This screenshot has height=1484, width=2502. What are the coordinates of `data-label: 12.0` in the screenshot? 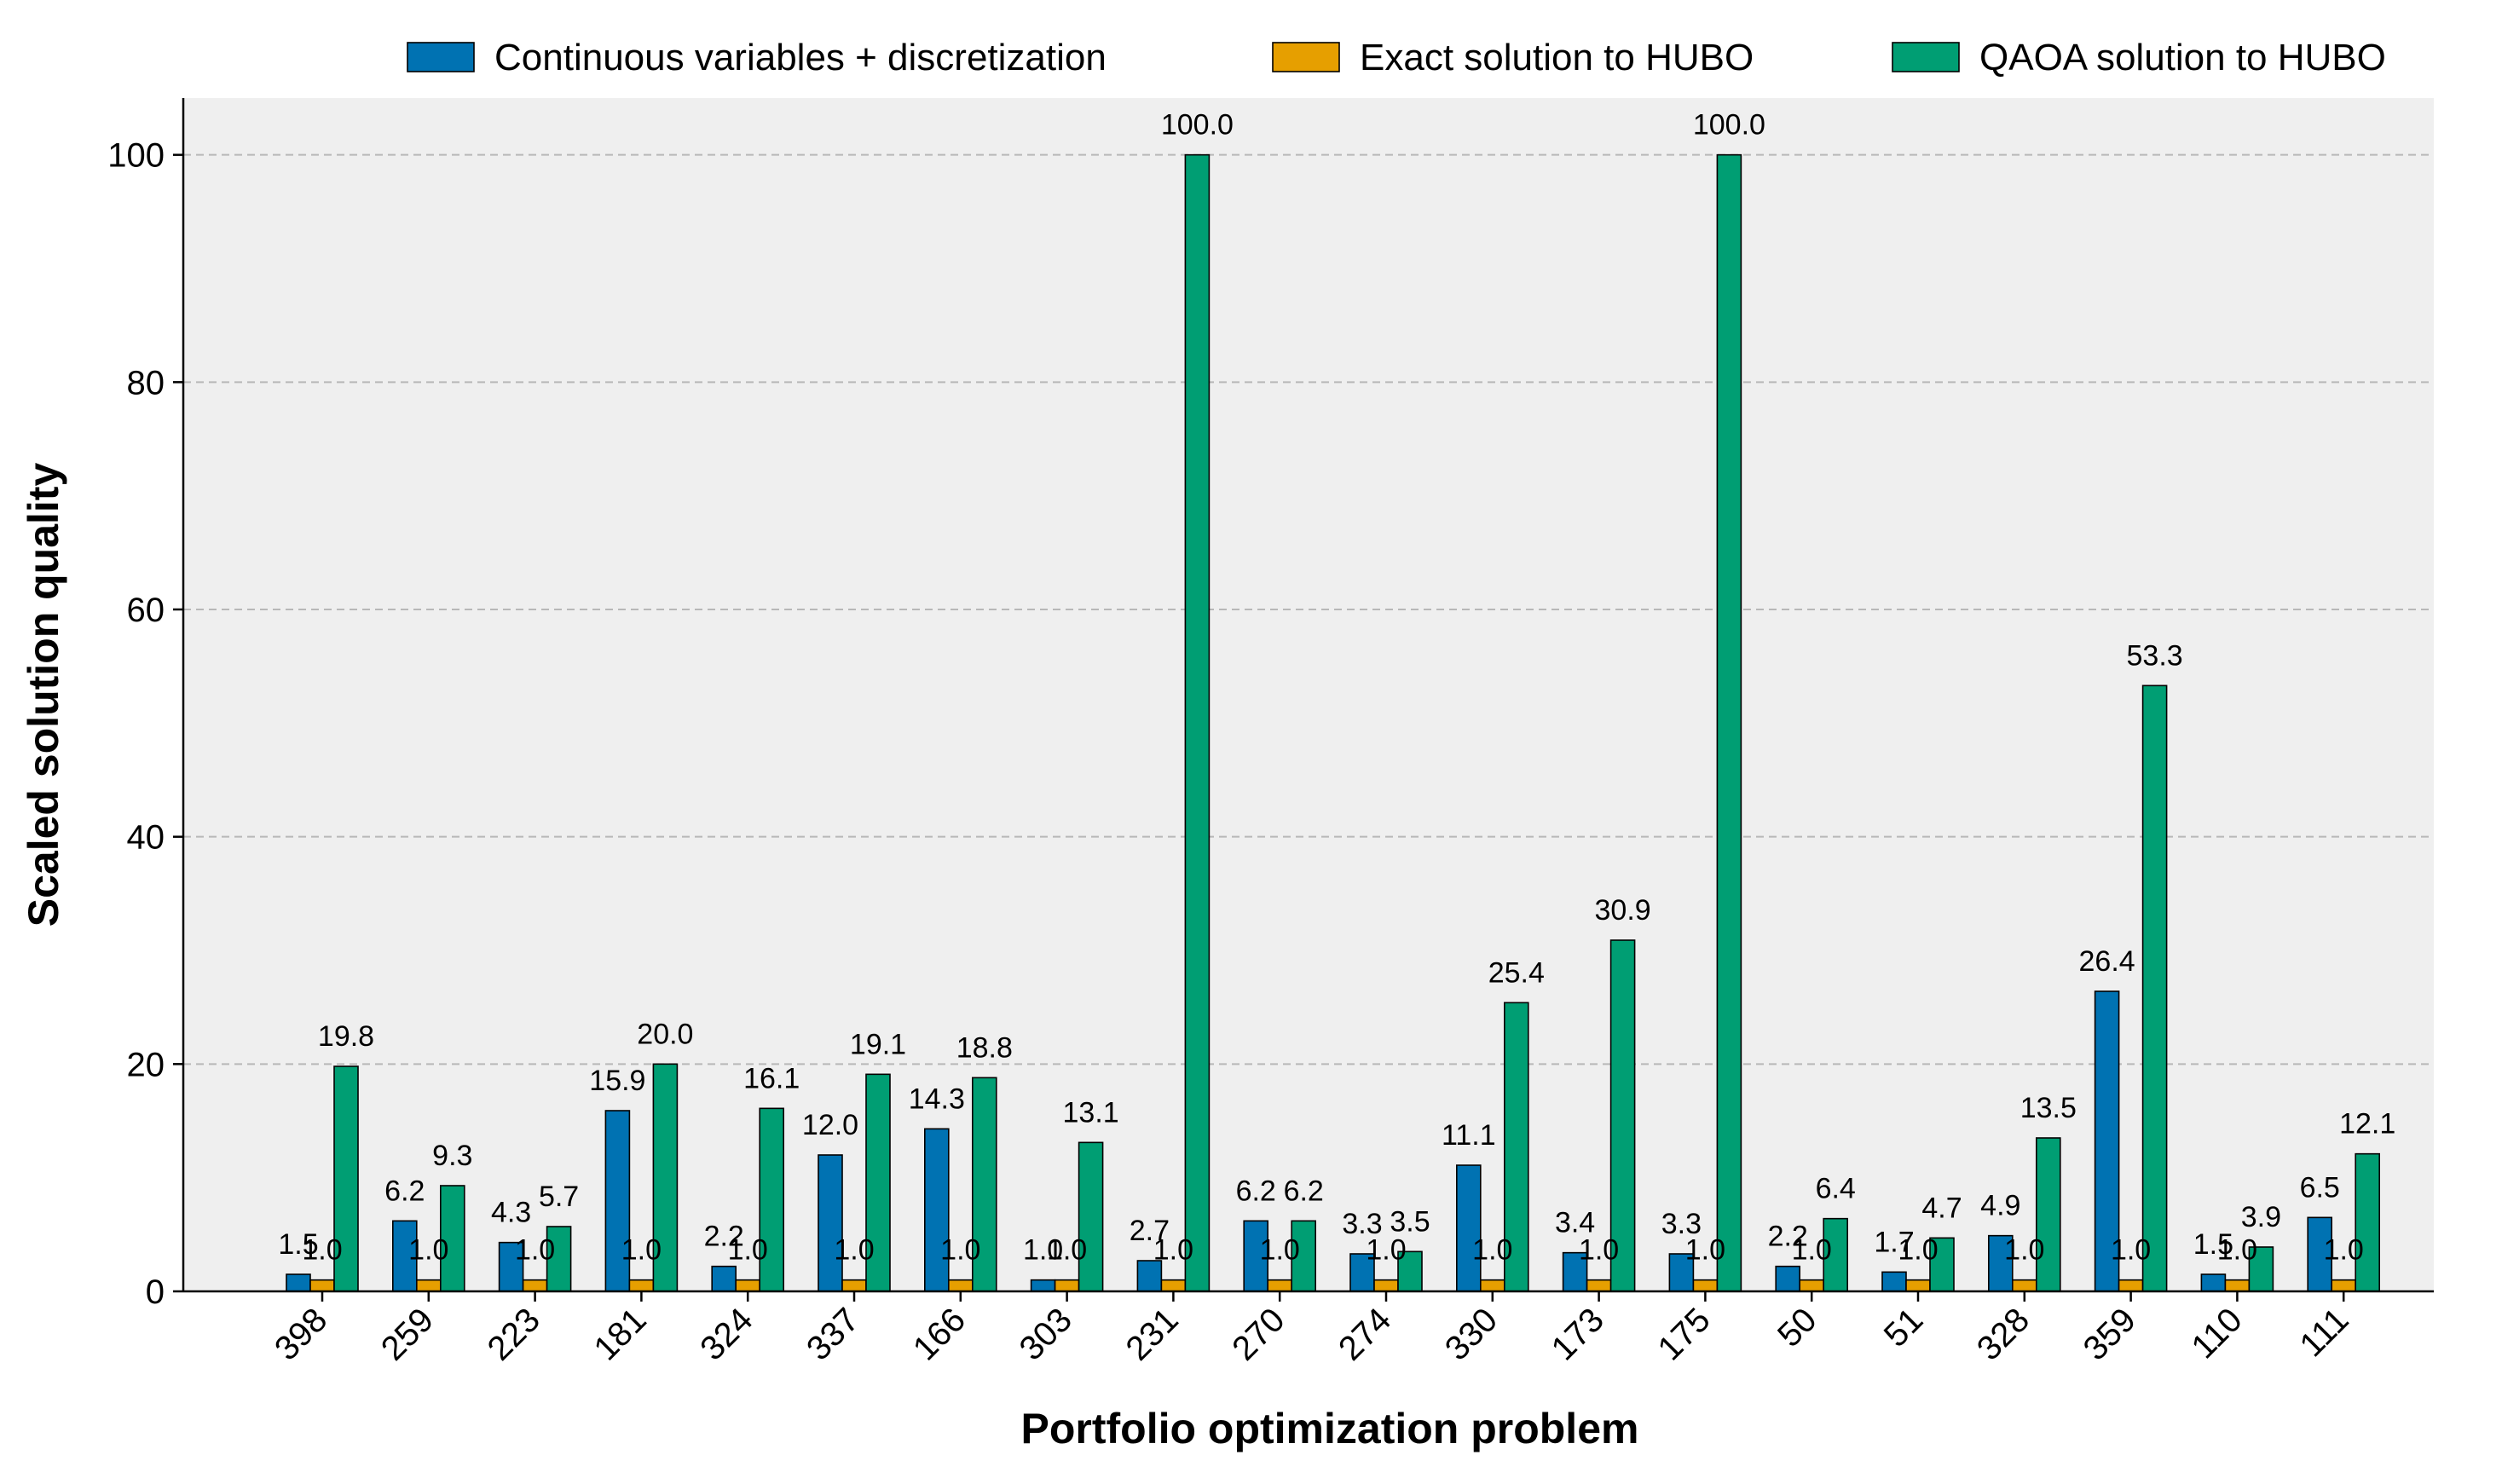 It's located at (830, 1125).